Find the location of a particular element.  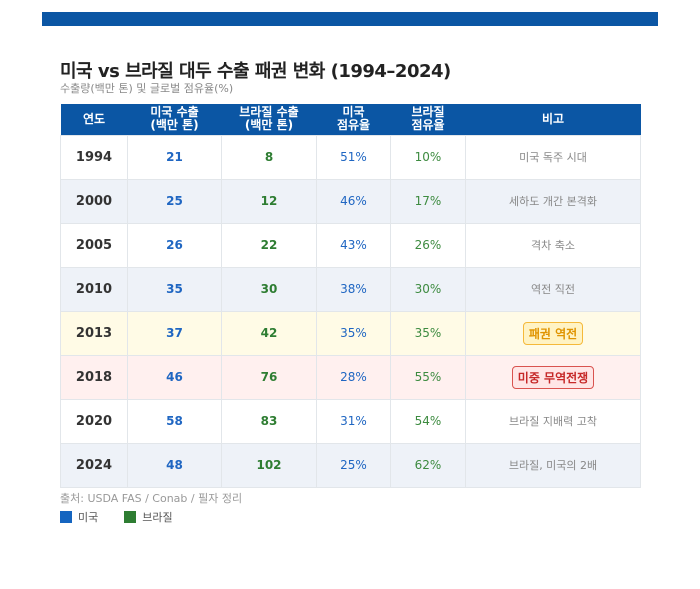

cell-us-share: 38% is located at coordinates (353, 289).